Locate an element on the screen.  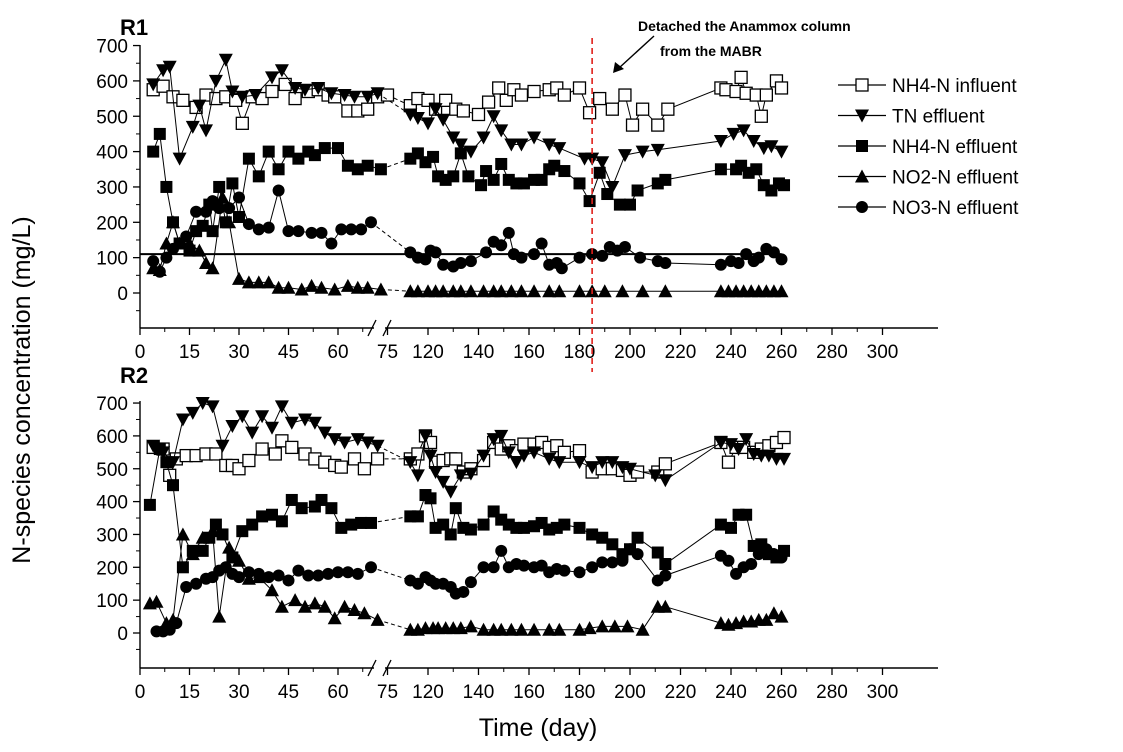
y-tick-label: 0 is located at coordinates (122, 294).